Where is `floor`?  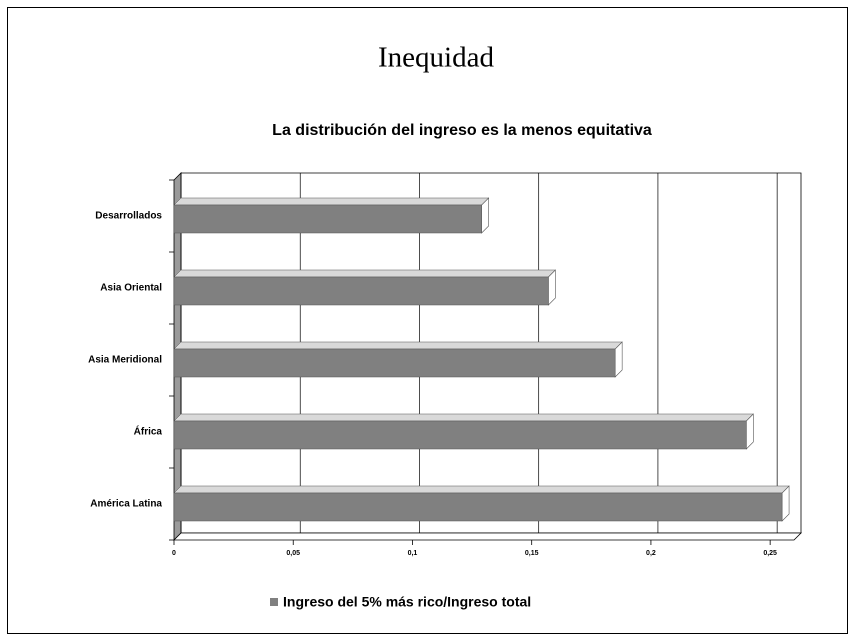 floor is located at coordinates (487, 536).